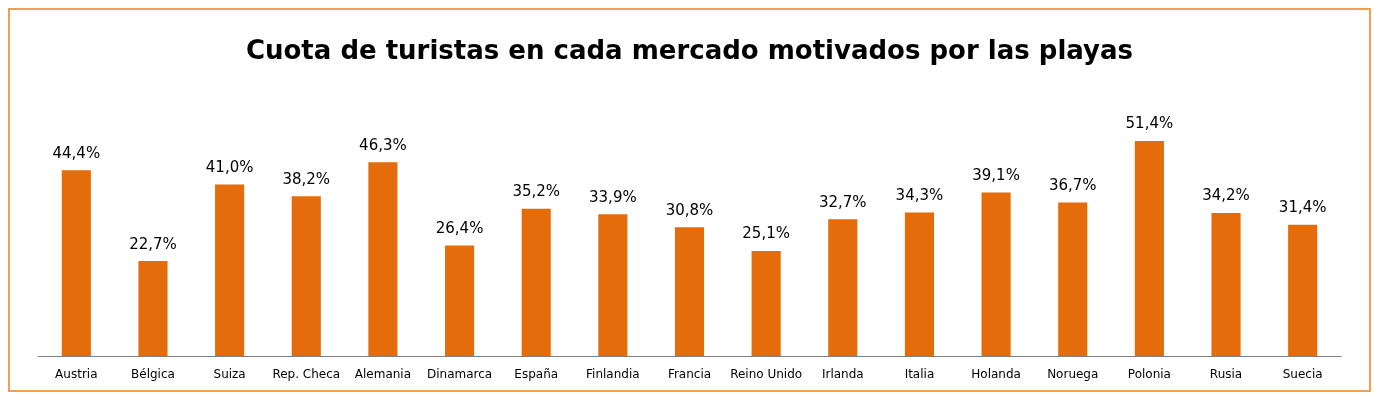 This screenshot has width=1379, height=400. What do you see at coordinates (459, 228) in the screenshot?
I see `data-label: 26,4%` at bounding box center [459, 228].